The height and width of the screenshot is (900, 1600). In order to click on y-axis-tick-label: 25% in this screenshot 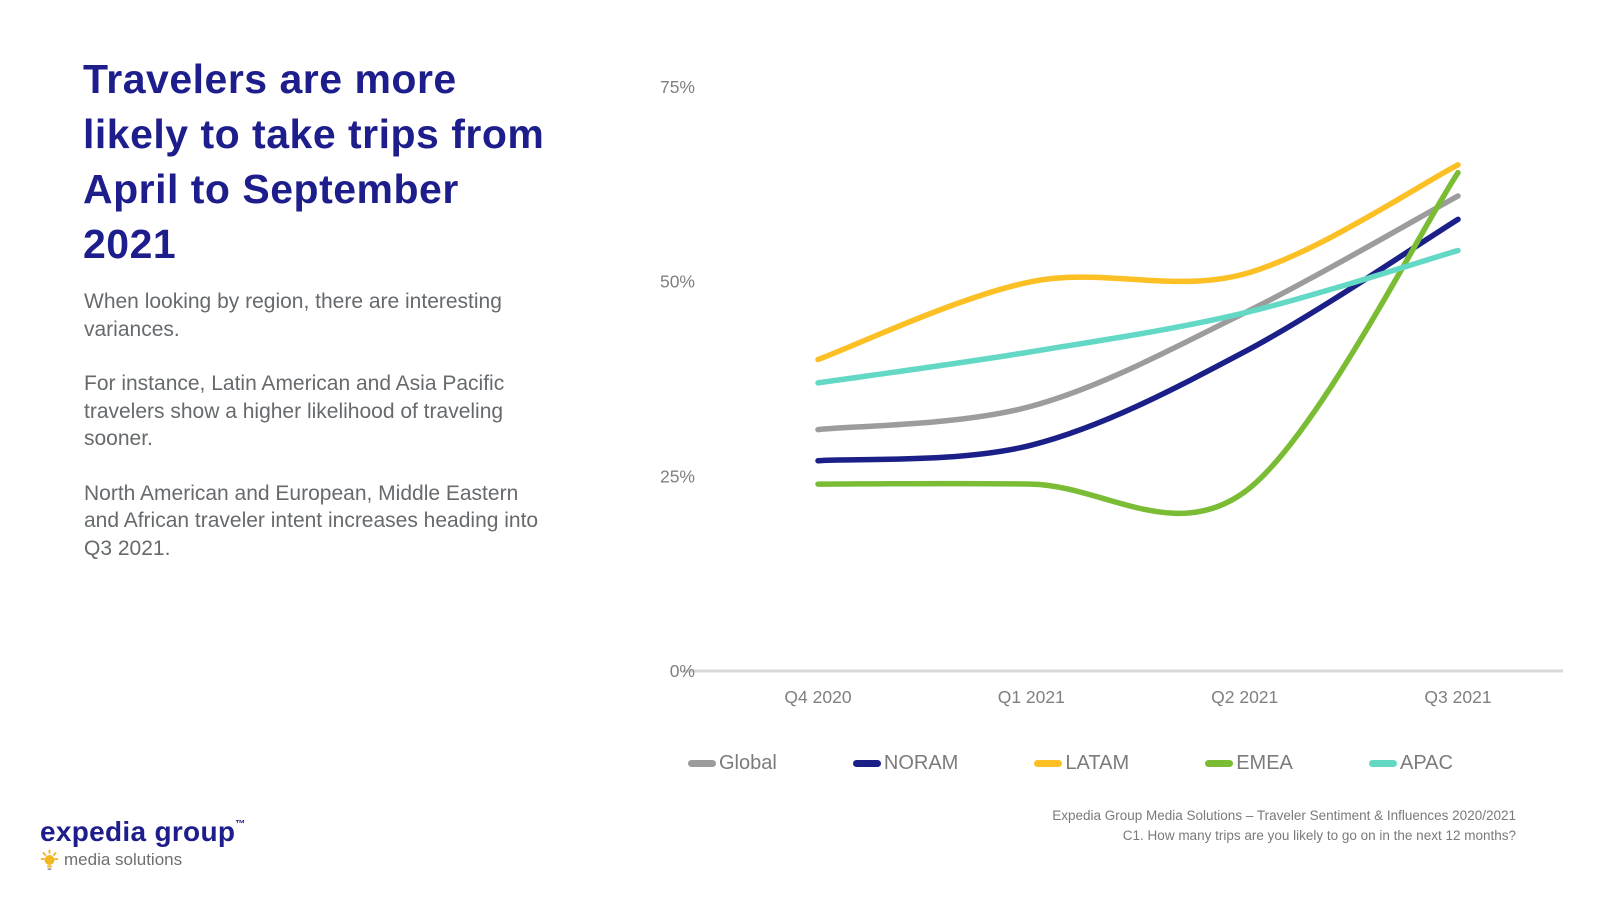, I will do `click(677, 476)`.